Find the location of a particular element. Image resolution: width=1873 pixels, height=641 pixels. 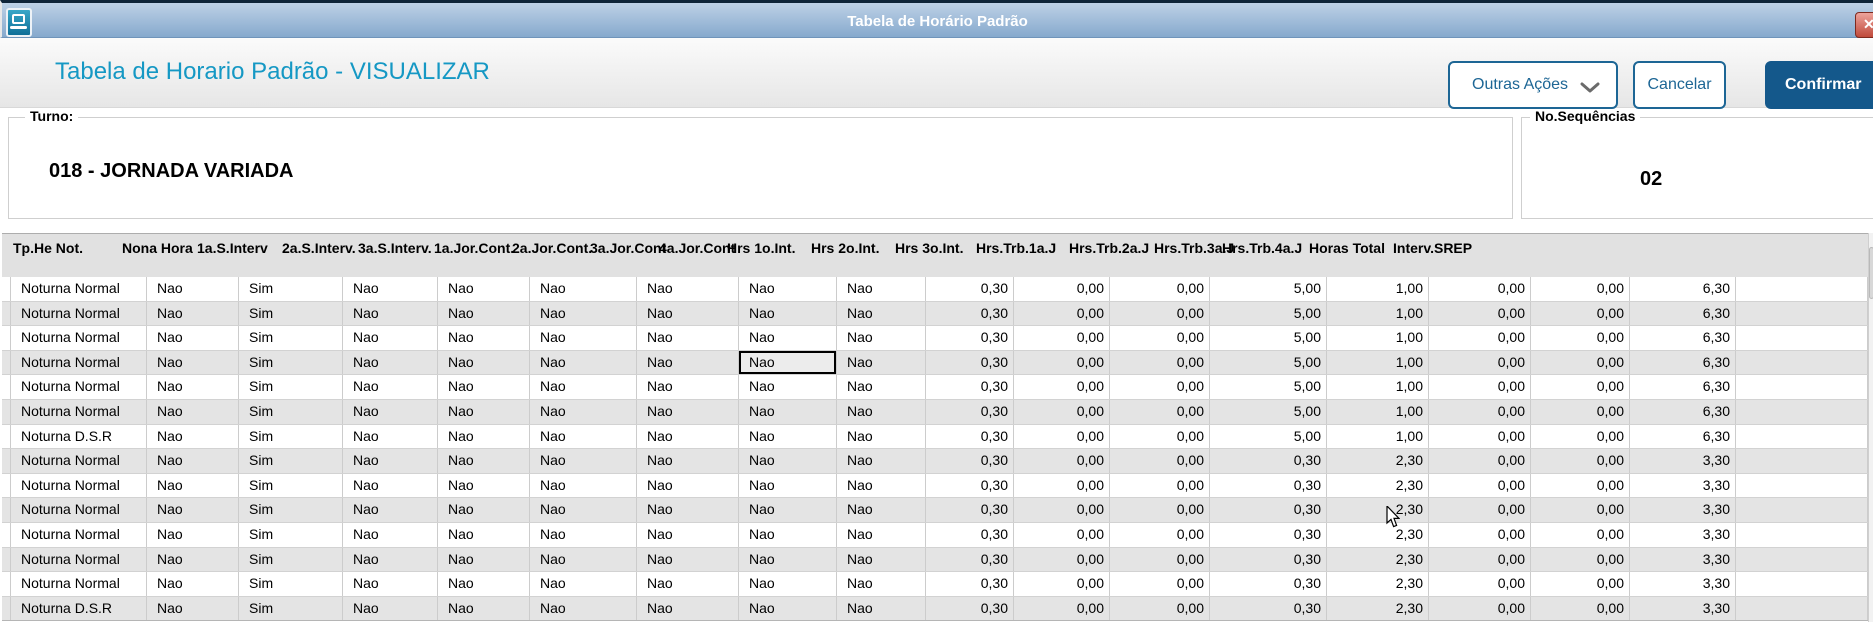

grid-cell: Noturna D.S.R is located at coordinates (79, 608).